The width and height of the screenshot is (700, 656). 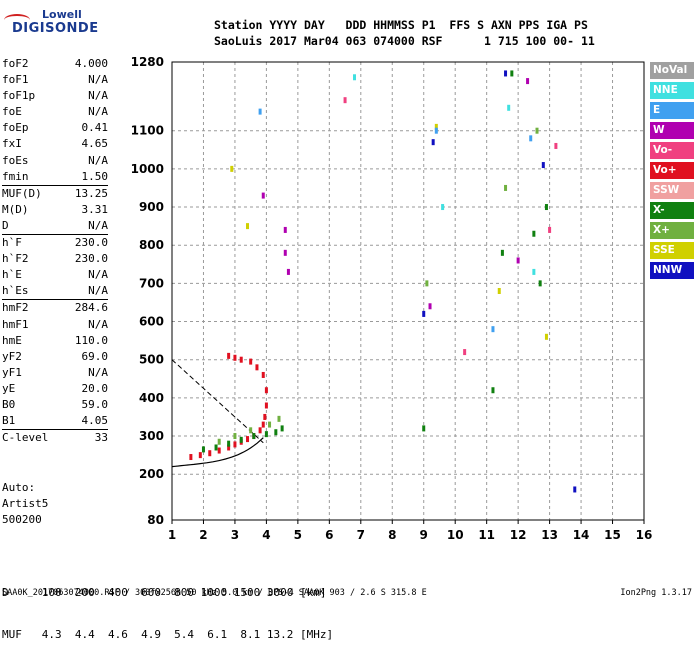 I want to click on param-row: foF2 4.000, so click(x=55, y=64).